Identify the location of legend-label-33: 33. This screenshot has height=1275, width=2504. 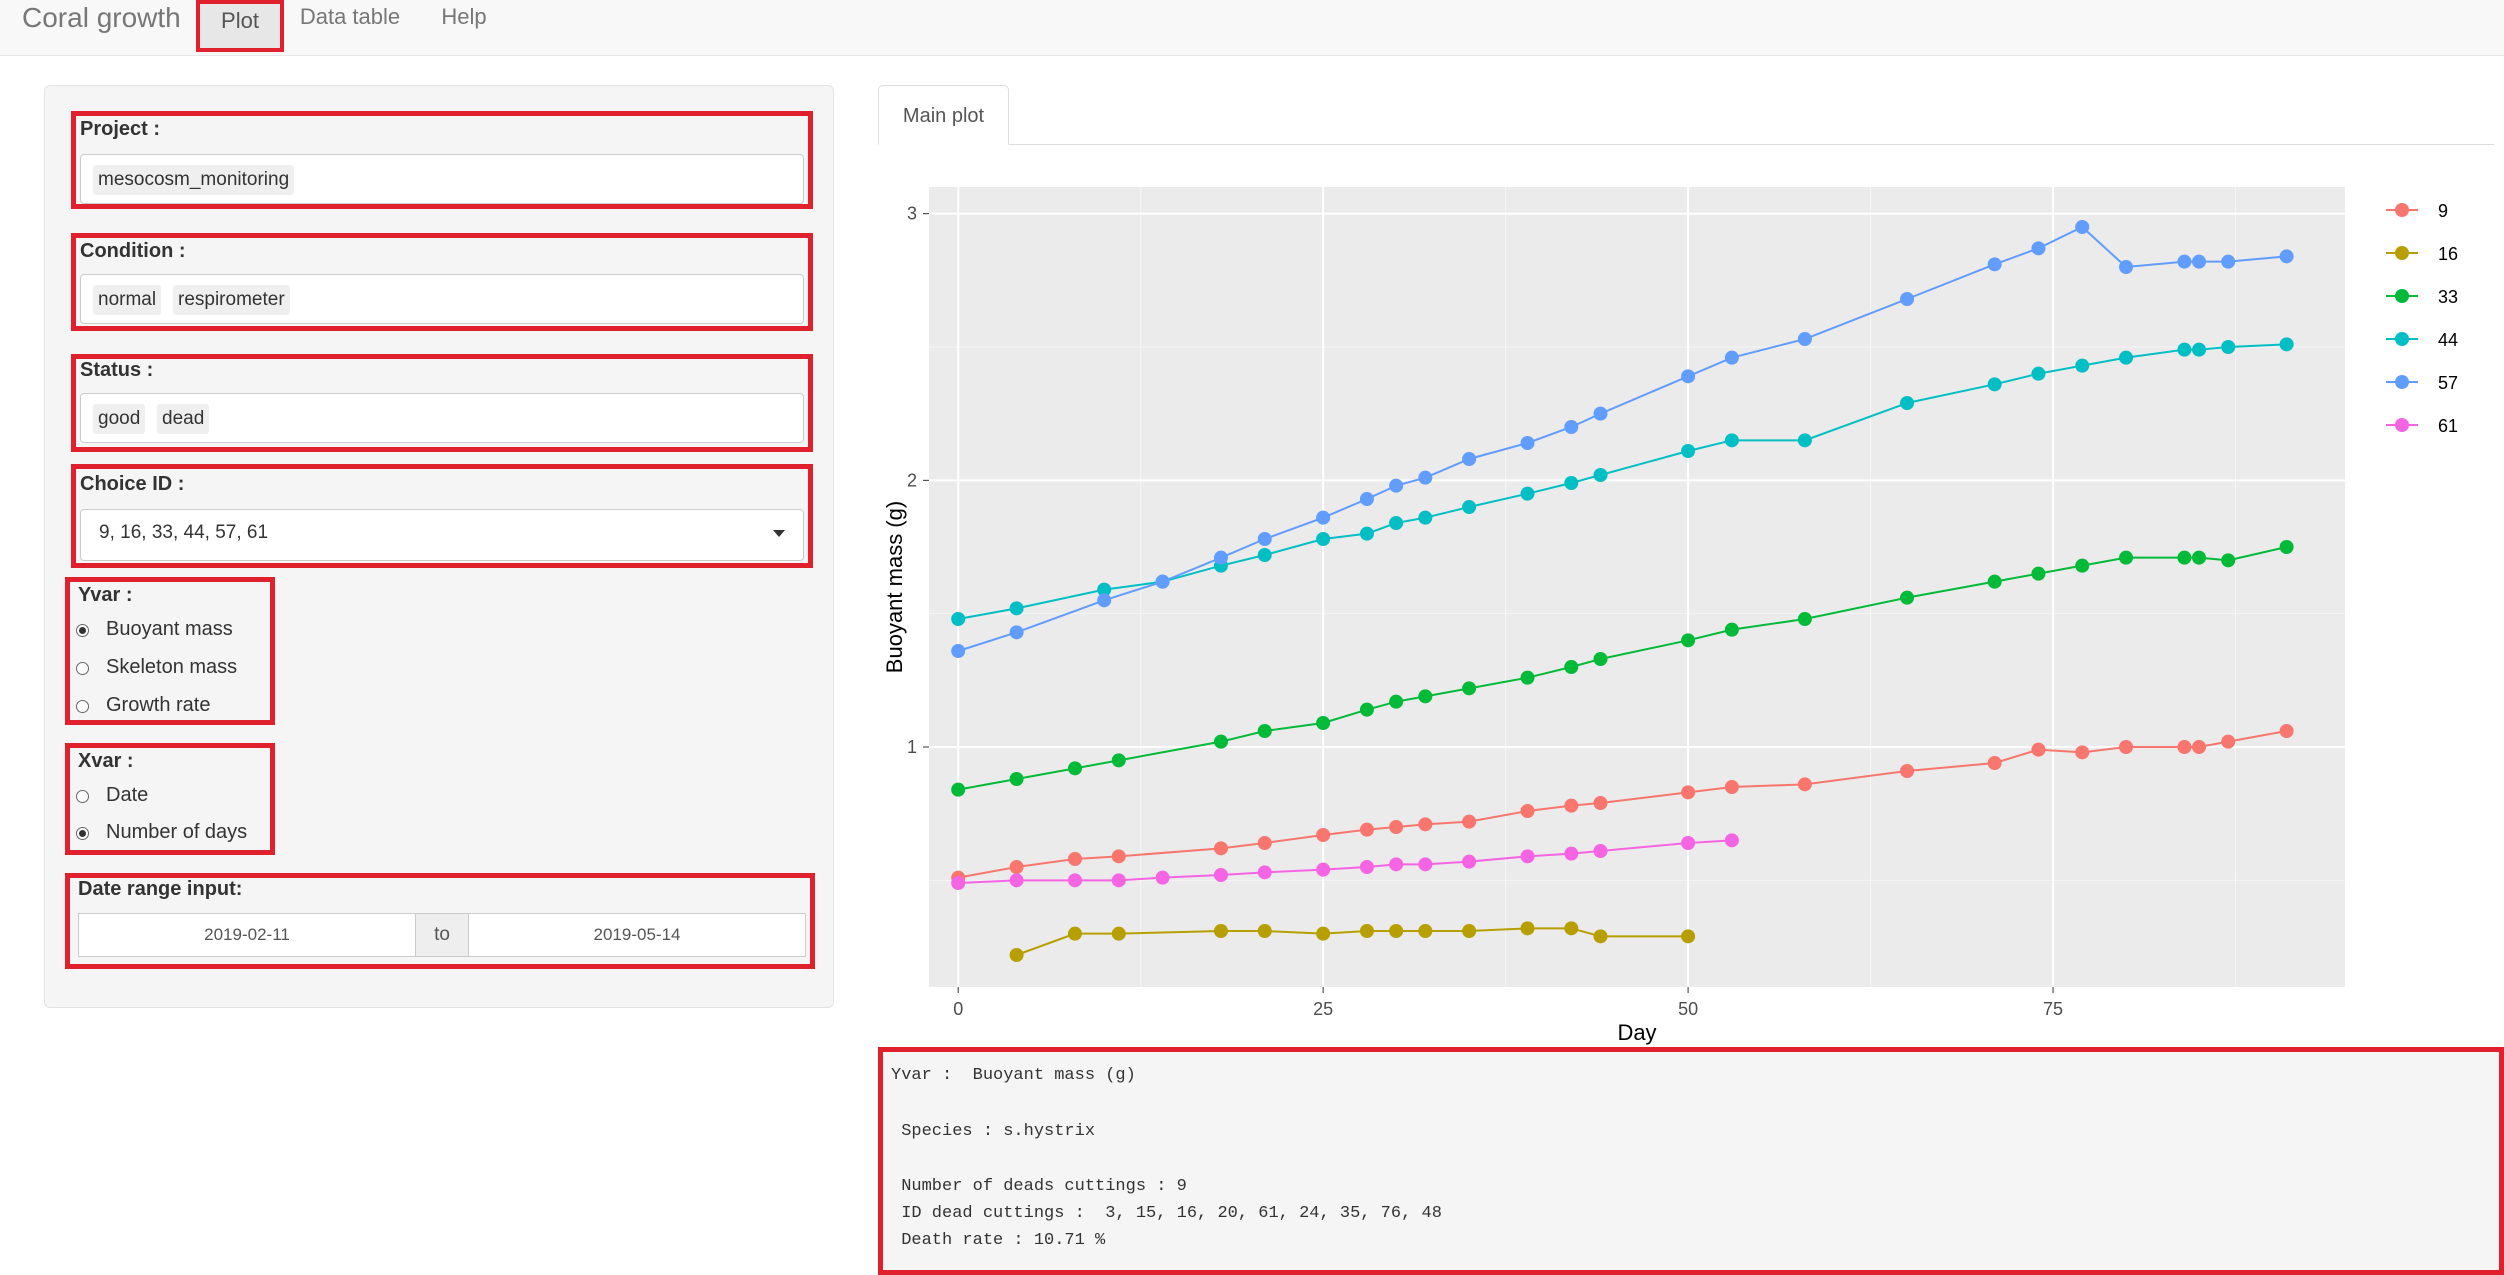
(2448, 297).